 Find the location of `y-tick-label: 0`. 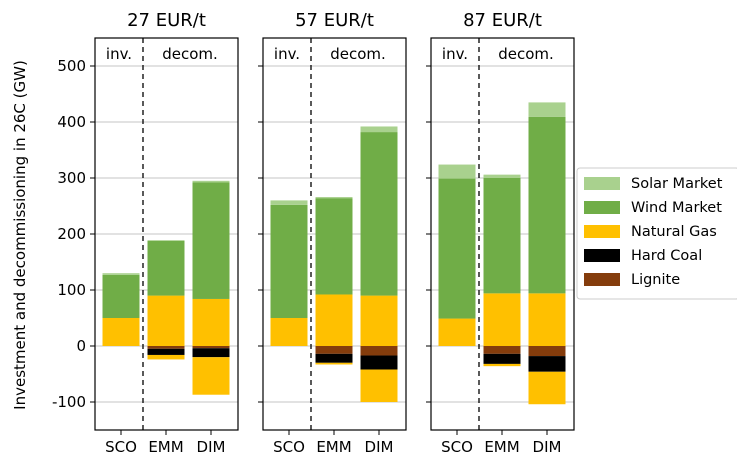

y-tick-label: 0 is located at coordinates (81, 346).